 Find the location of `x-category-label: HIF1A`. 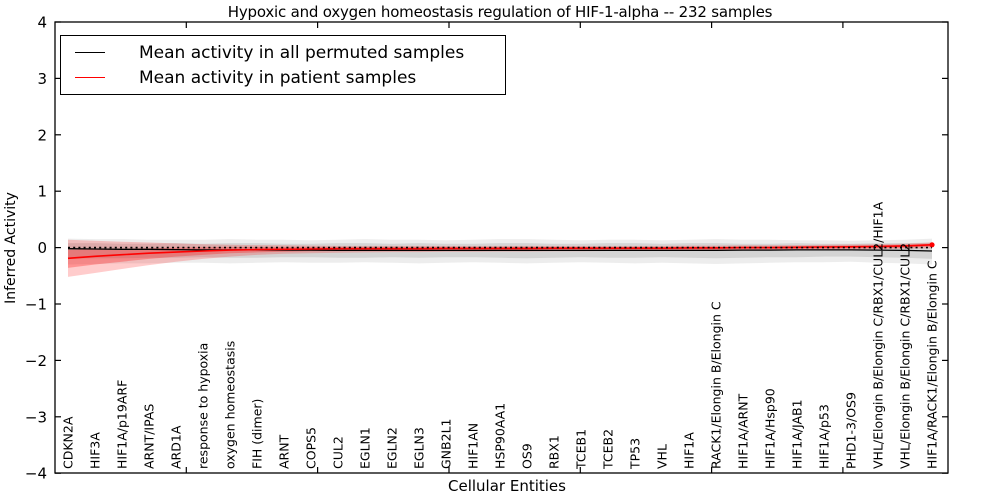

x-category-label: HIF1A is located at coordinates (689, 450).